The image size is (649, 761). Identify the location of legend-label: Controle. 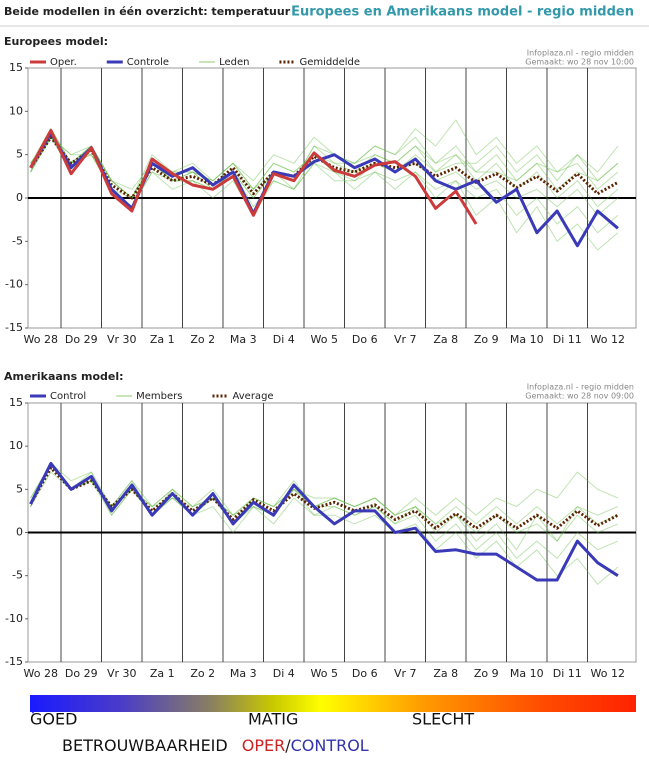
(148, 62).